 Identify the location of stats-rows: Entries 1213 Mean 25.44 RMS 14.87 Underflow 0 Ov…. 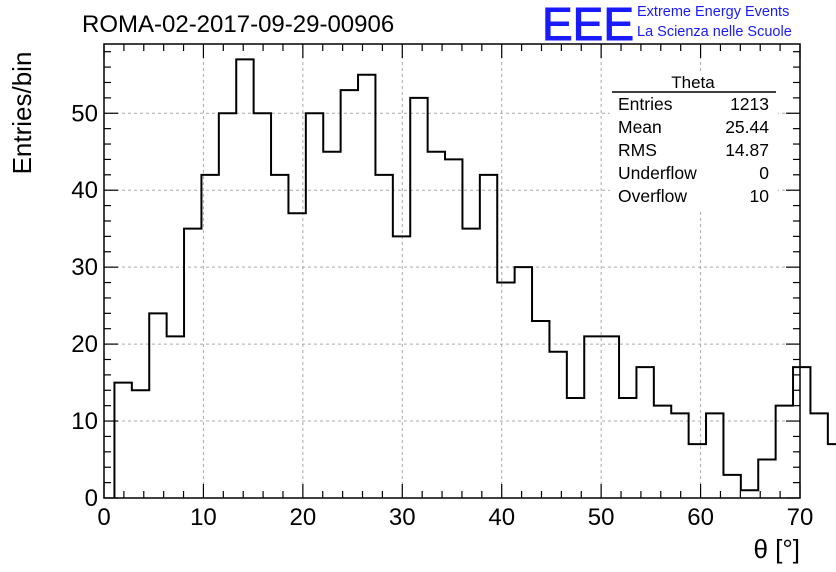
(693, 150).